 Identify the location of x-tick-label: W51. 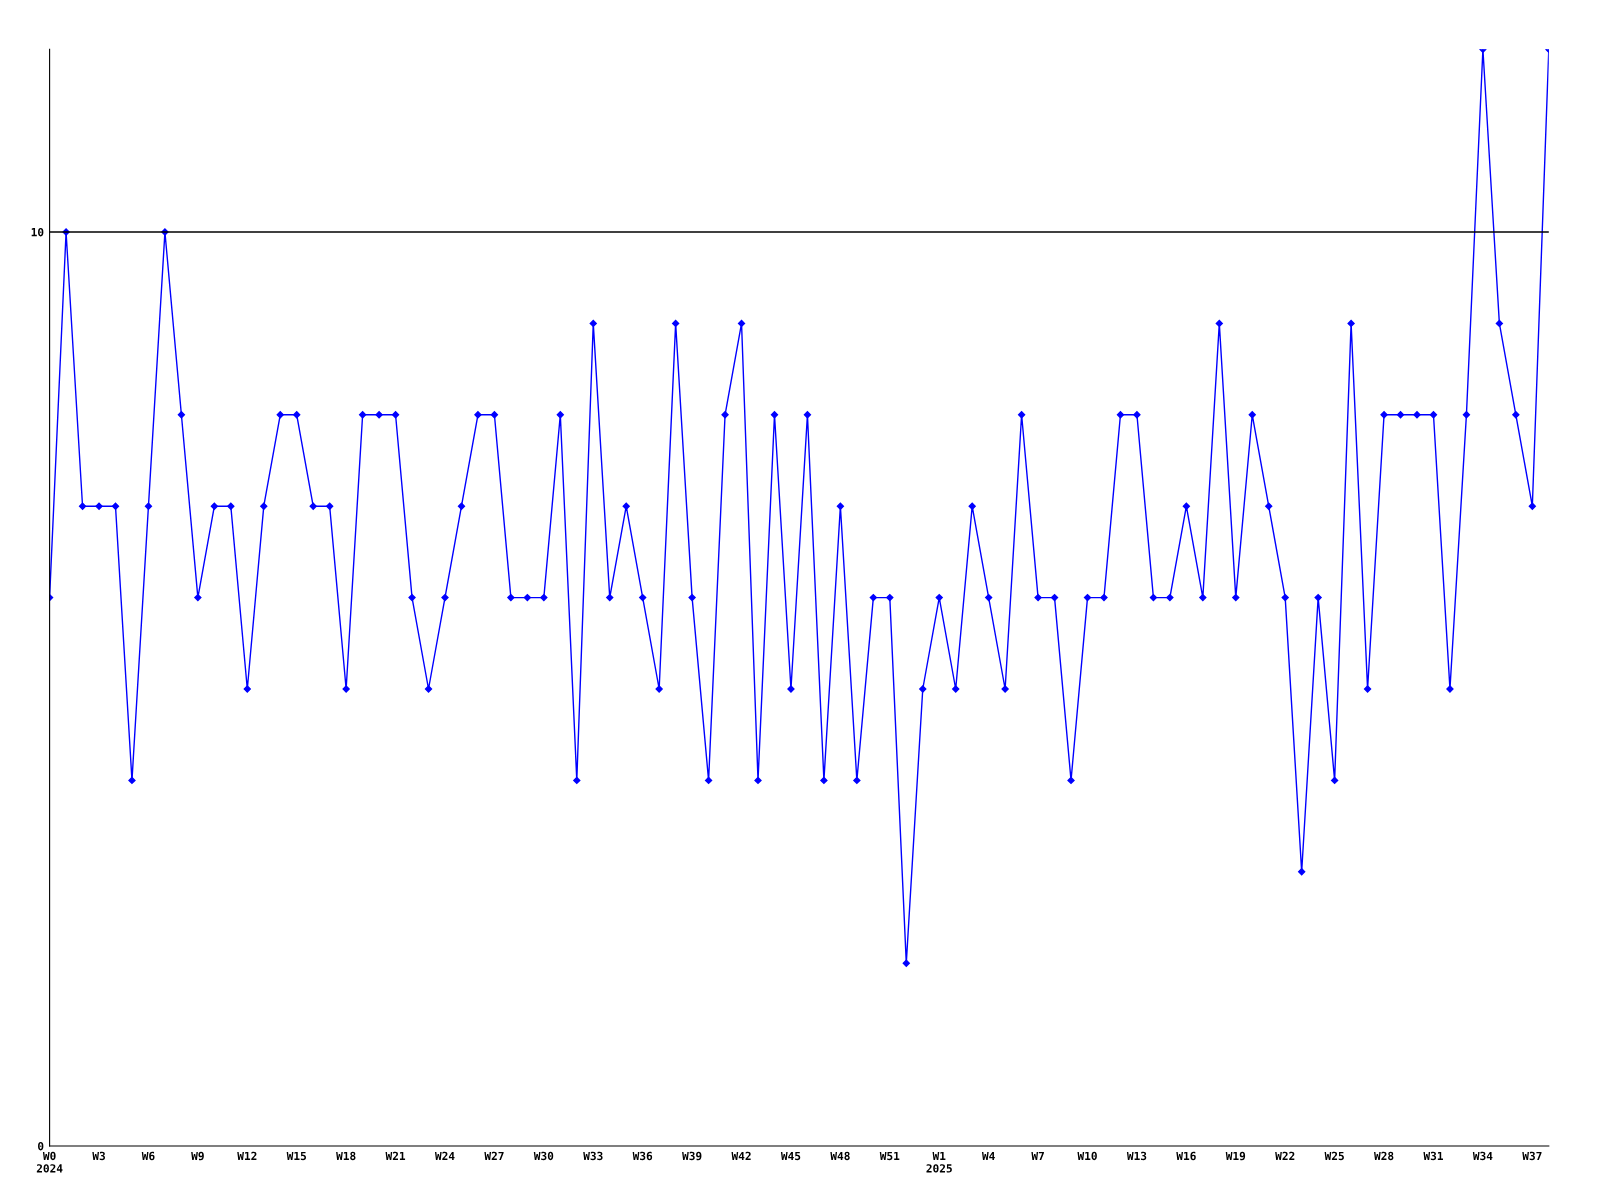
(889, 1156).